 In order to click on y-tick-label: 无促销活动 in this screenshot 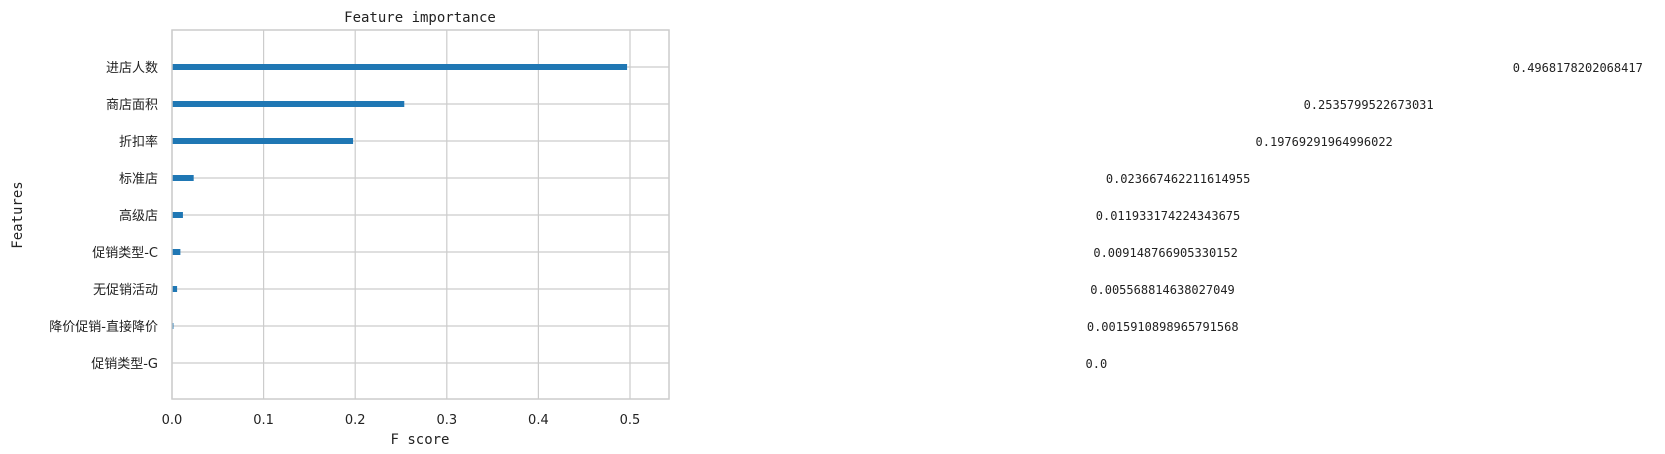, I will do `click(125, 290)`.